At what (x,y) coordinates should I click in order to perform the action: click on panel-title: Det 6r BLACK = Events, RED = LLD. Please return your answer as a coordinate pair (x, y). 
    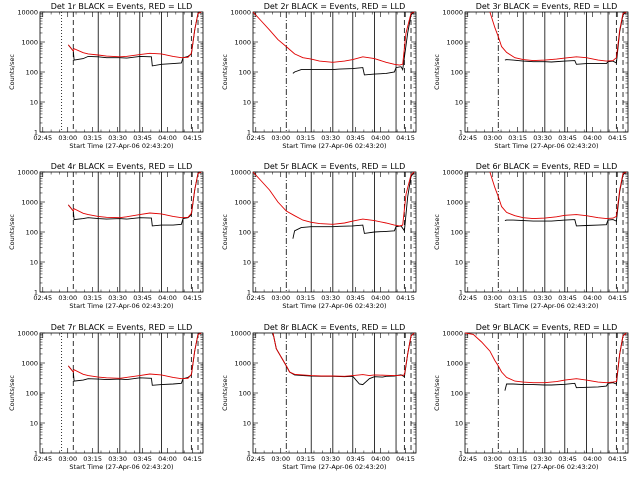
    Looking at the image, I should click on (547, 166).